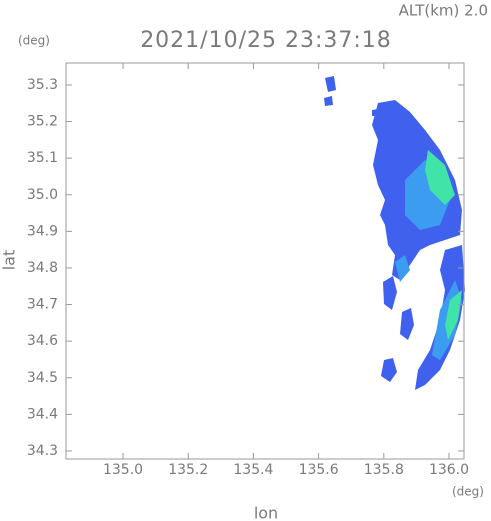  Describe the element at coordinates (42, 341) in the screenshot. I see `y-tick-label: 34.6` at that location.